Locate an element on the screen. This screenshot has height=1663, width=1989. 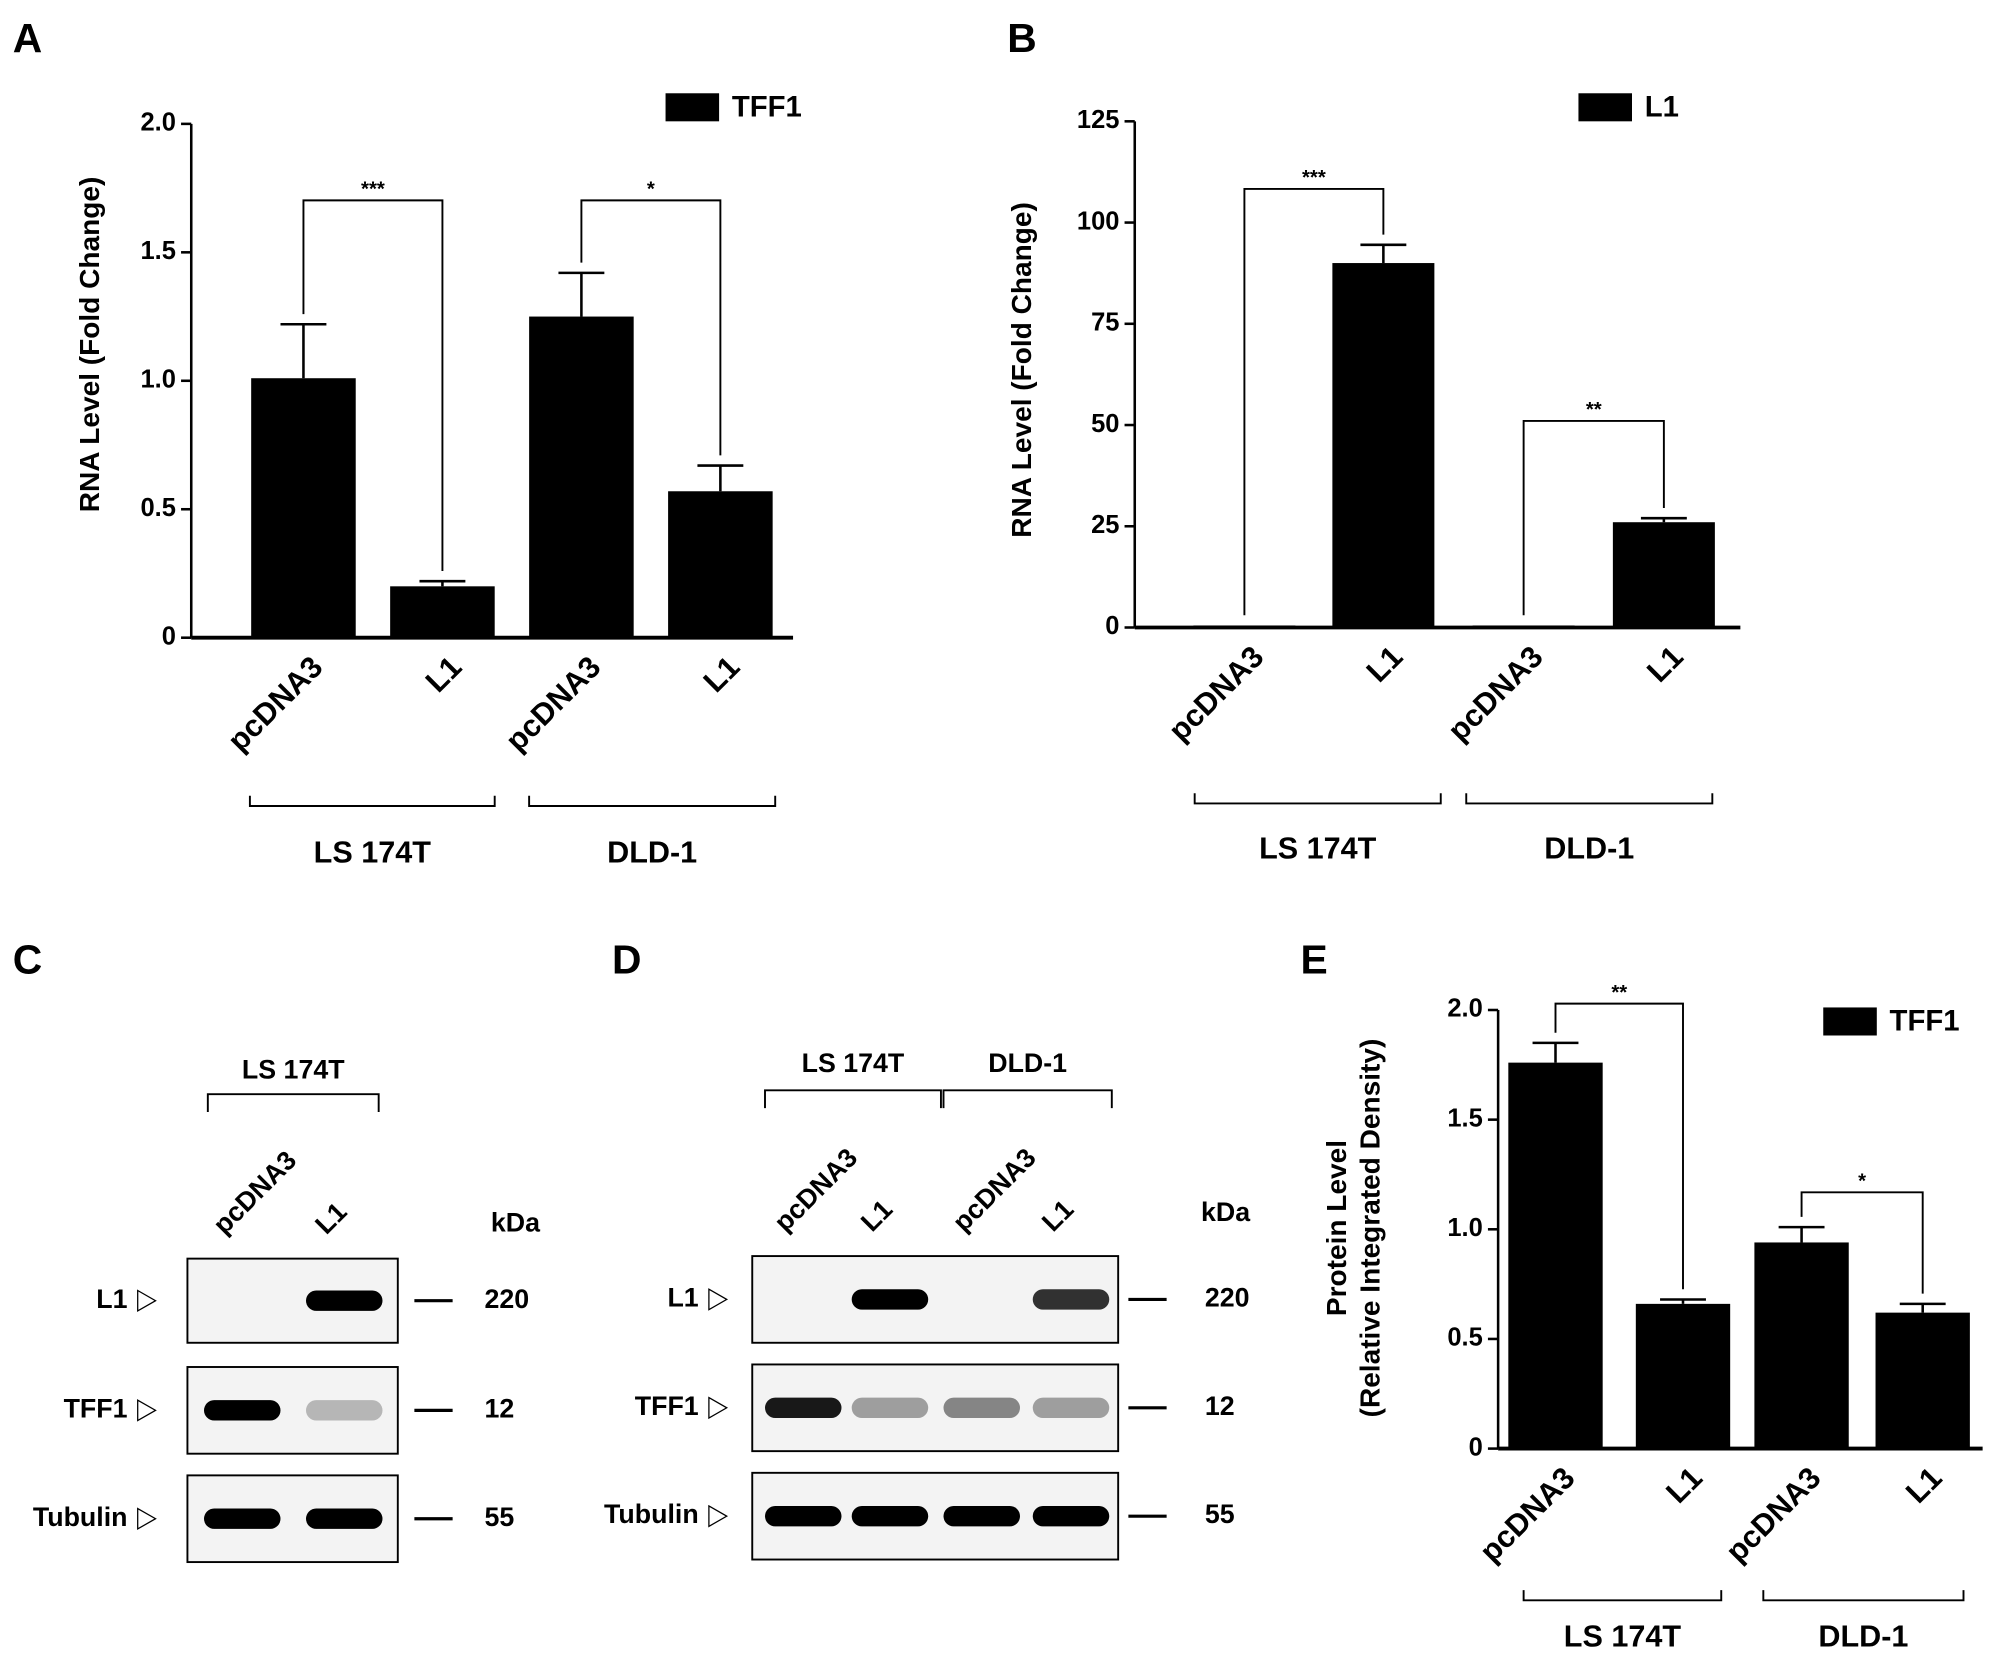
y-tick-label: 100 is located at coordinates (1098, 221).